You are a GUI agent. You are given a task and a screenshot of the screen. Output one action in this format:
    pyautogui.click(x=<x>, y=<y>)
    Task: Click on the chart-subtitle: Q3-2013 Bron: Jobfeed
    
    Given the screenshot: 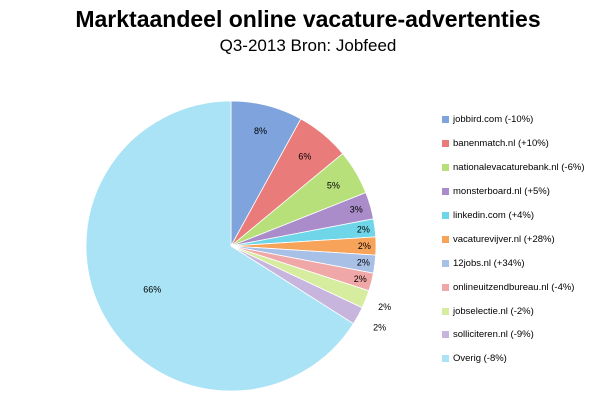 What is the action you would take?
    pyautogui.click(x=308, y=45)
    